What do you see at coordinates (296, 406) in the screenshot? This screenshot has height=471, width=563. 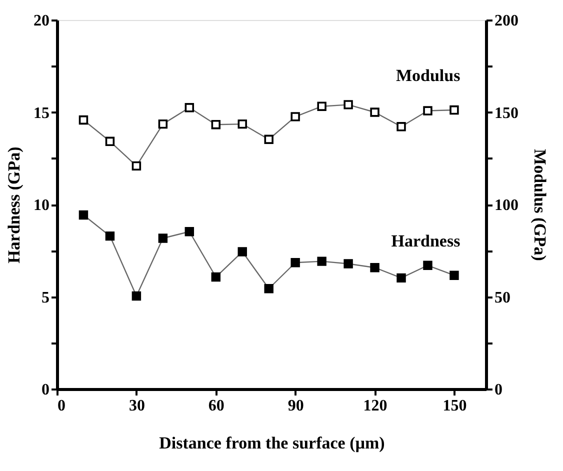 I see `x-tick-label: 90` at bounding box center [296, 406].